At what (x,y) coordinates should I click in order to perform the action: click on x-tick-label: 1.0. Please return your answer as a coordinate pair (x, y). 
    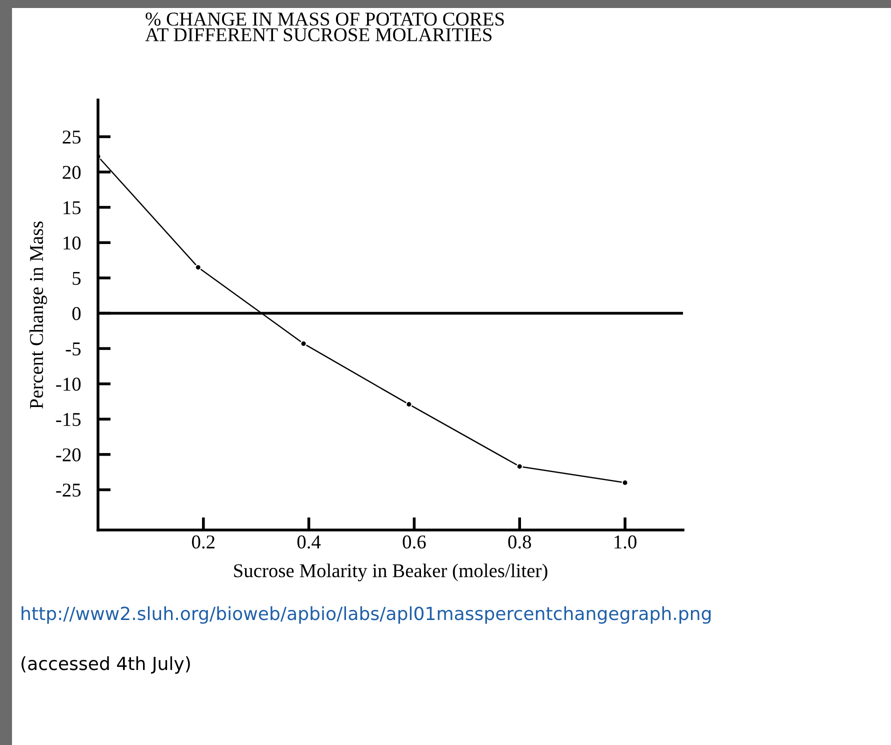
    Looking at the image, I should click on (625, 542).